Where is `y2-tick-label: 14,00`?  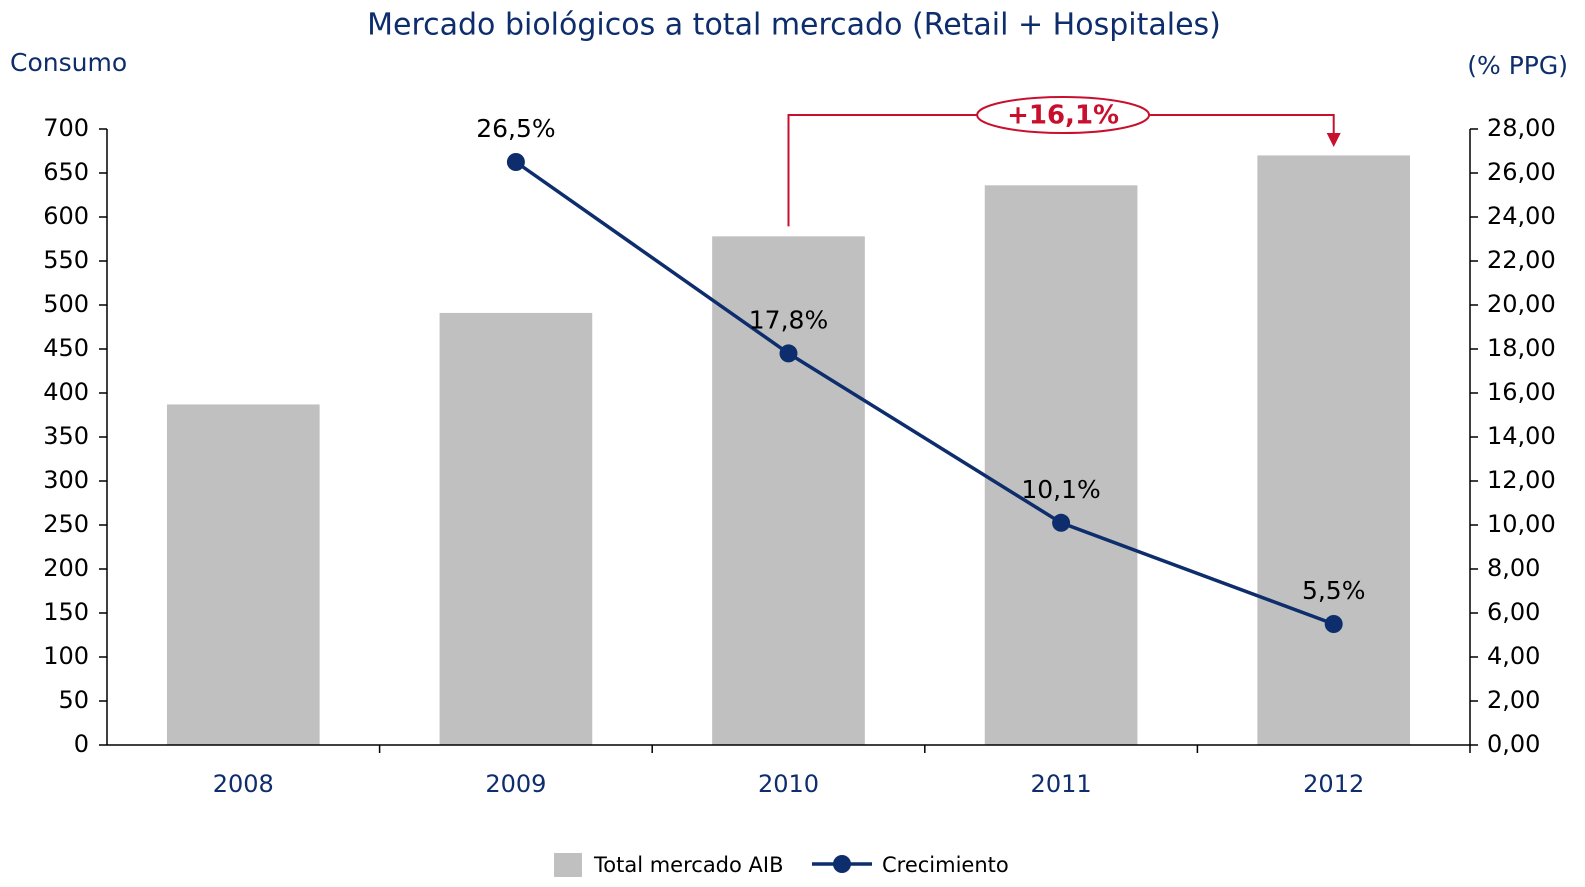
y2-tick-label: 14,00 is located at coordinates (1521, 436).